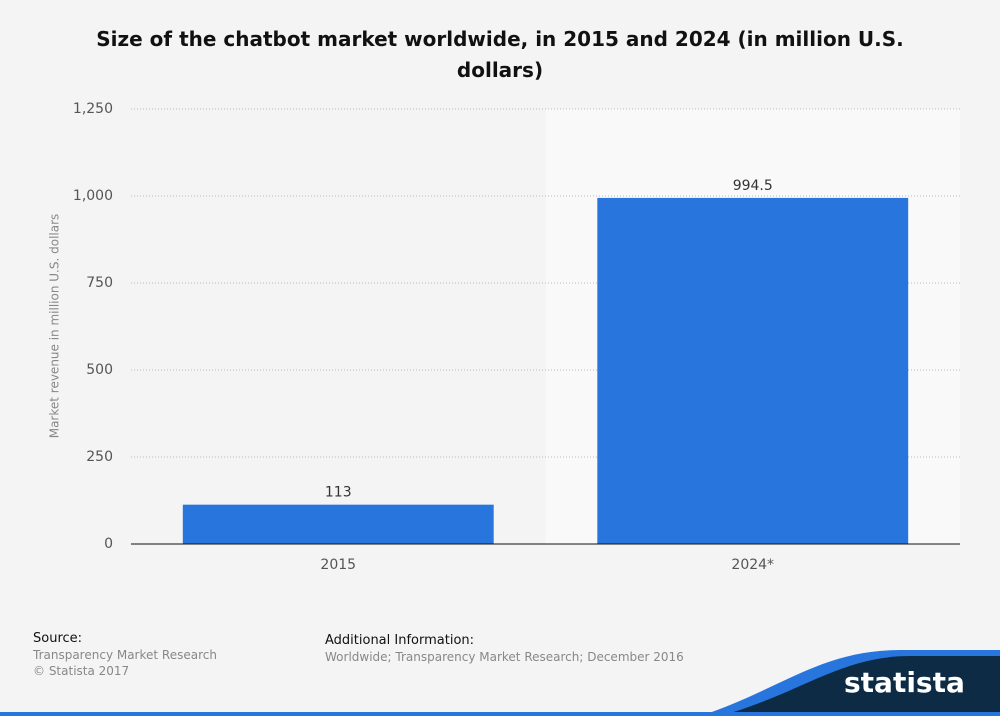  What do you see at coordinates (55, 326) in the screenshot?
I see `y-axis-label: Market revenue in million U.S. dollars` at bounding box center [55, 326].